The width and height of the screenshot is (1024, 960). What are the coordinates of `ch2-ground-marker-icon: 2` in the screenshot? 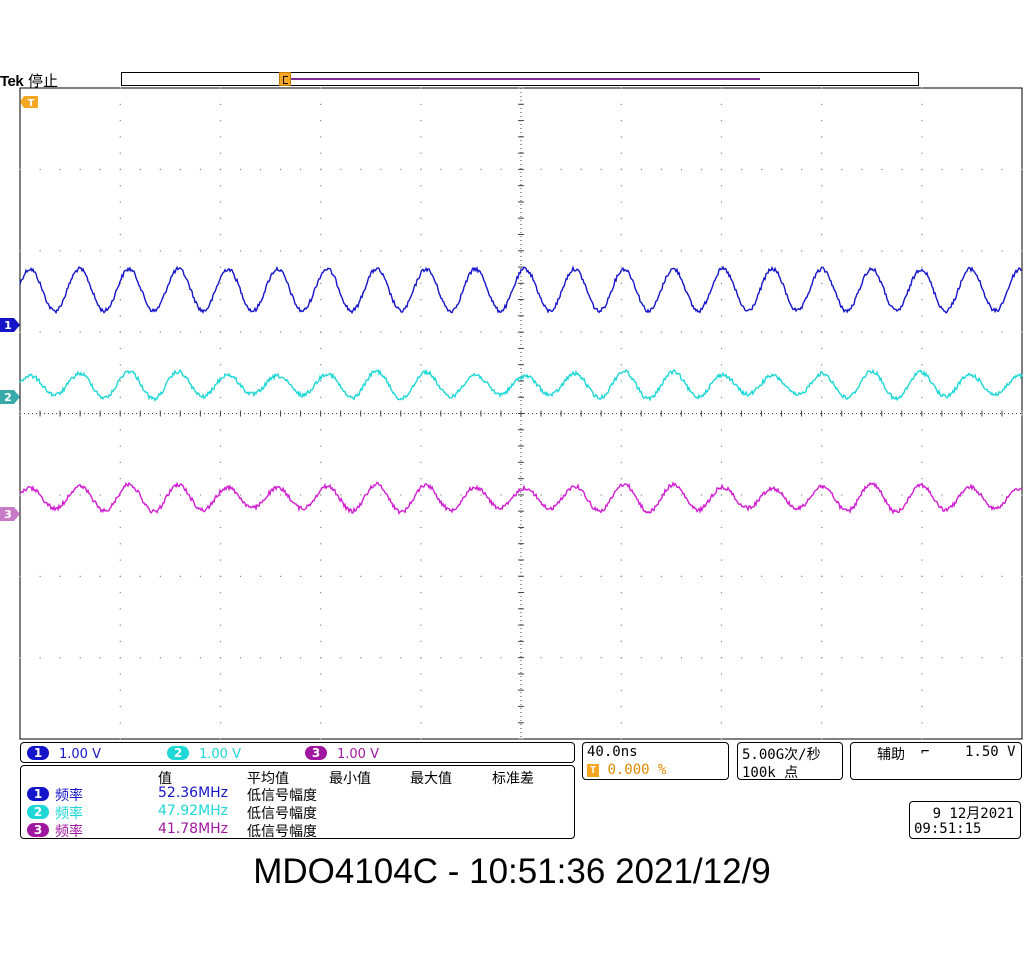 It's located at (10, 397).